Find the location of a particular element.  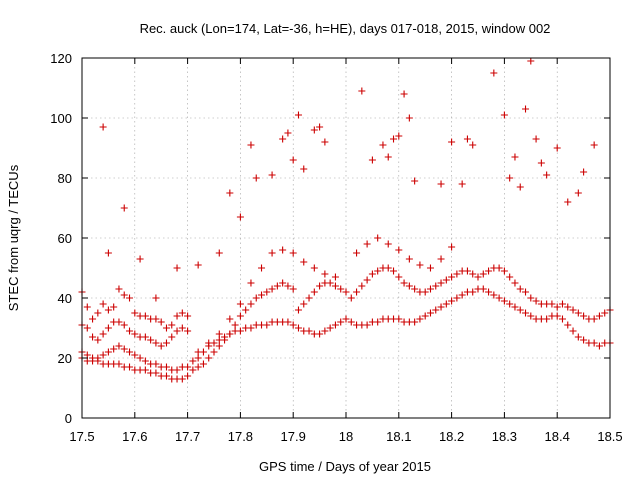

y-tick-label: 100 is located at coordinates (61, 118).